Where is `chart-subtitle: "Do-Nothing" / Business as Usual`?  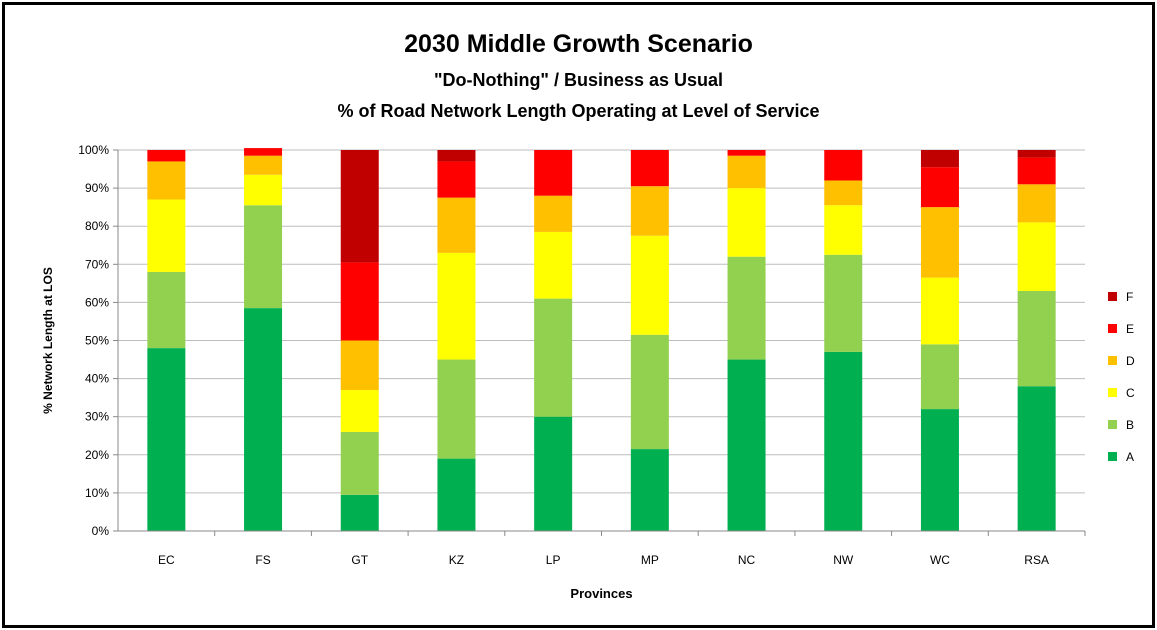
chart-subtitle: "Do-Nothing" / Business as Usual is located at coordinates (578, 80).